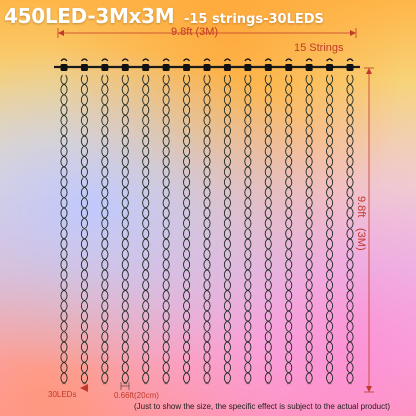 The width and height of the screenshot is (416, 416). What do you see at coordinates (125, 386) in the screenshot?
I see `spacing-bracket` at bounding box center [125, 386].